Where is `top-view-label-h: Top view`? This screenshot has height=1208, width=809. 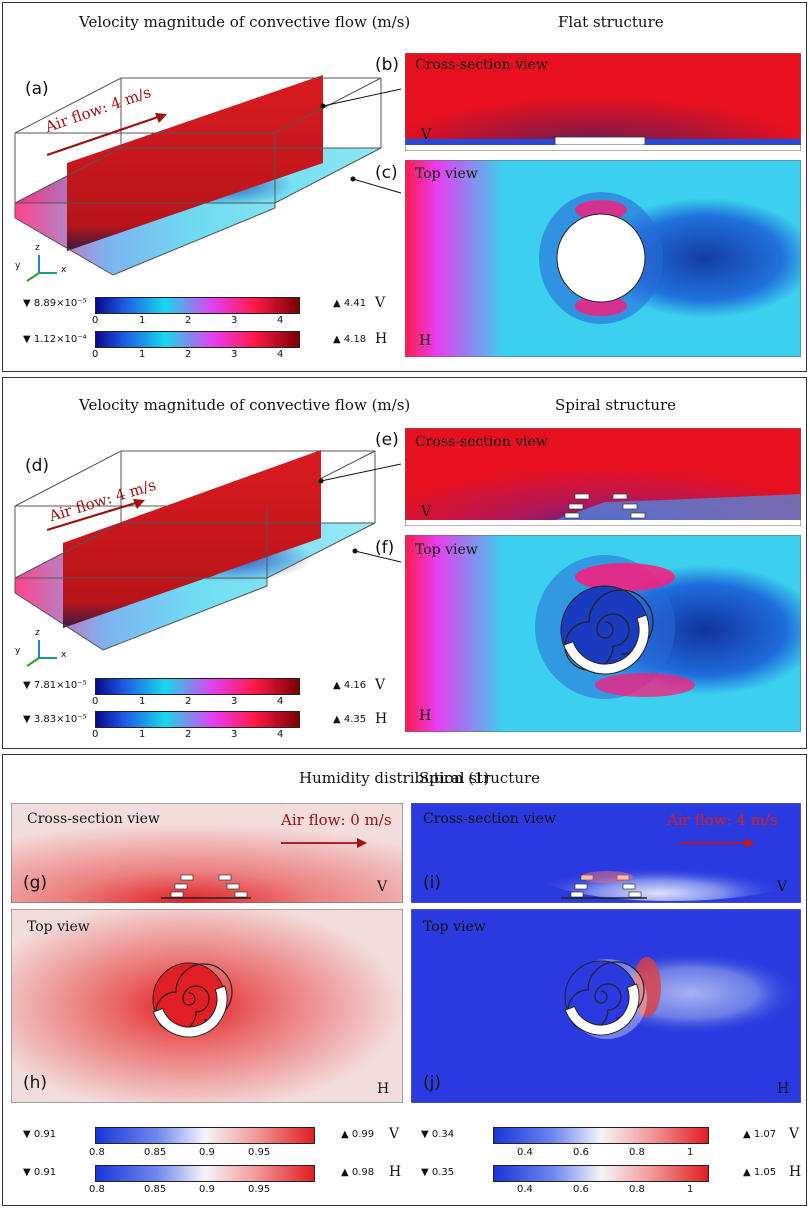
top-view-label-h: Top view is located at coordinates (58, 927).